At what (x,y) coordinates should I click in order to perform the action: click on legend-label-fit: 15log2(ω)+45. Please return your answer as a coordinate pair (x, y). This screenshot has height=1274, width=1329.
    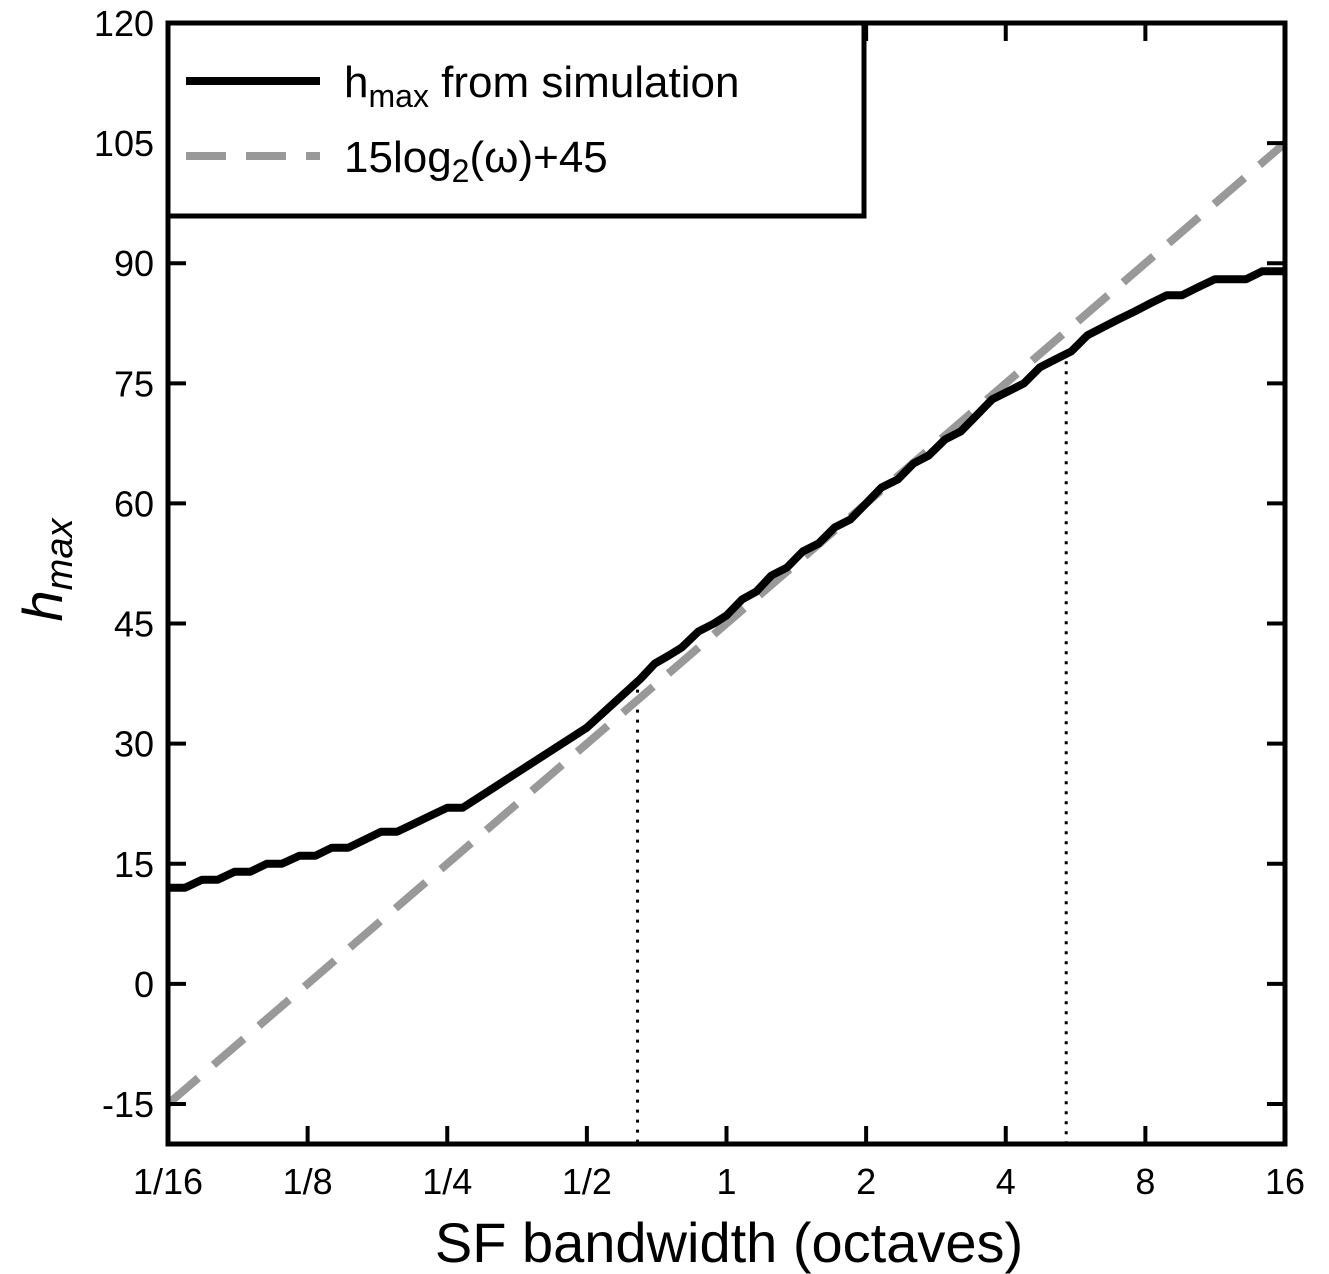
    Looking at the image, I should click on (476, 161).